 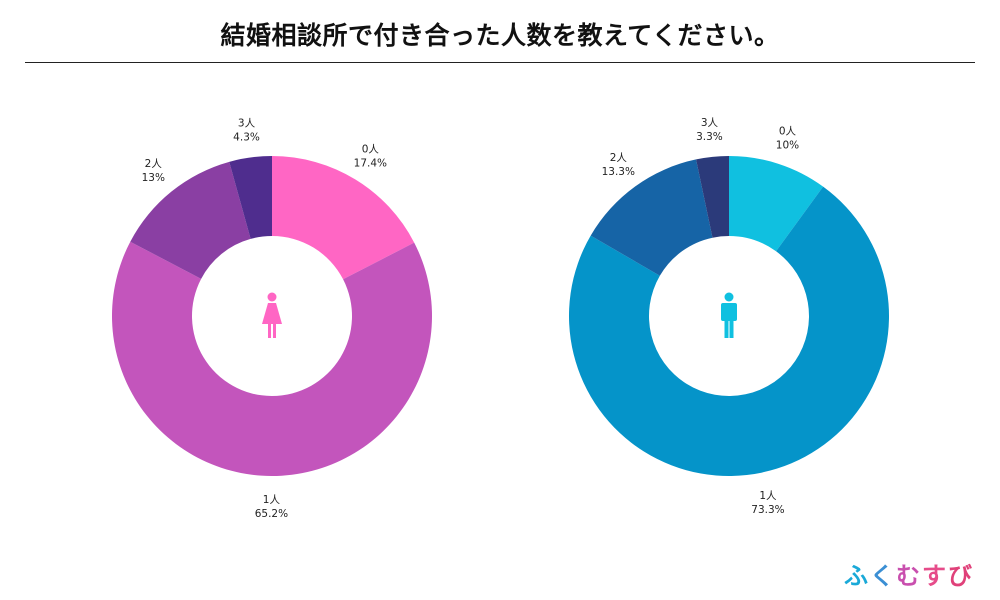 What do you see at coordinates (618, 172) in the screenshot?
I see `slice-value-label: 13.3%` at bounding box center [618, 172].